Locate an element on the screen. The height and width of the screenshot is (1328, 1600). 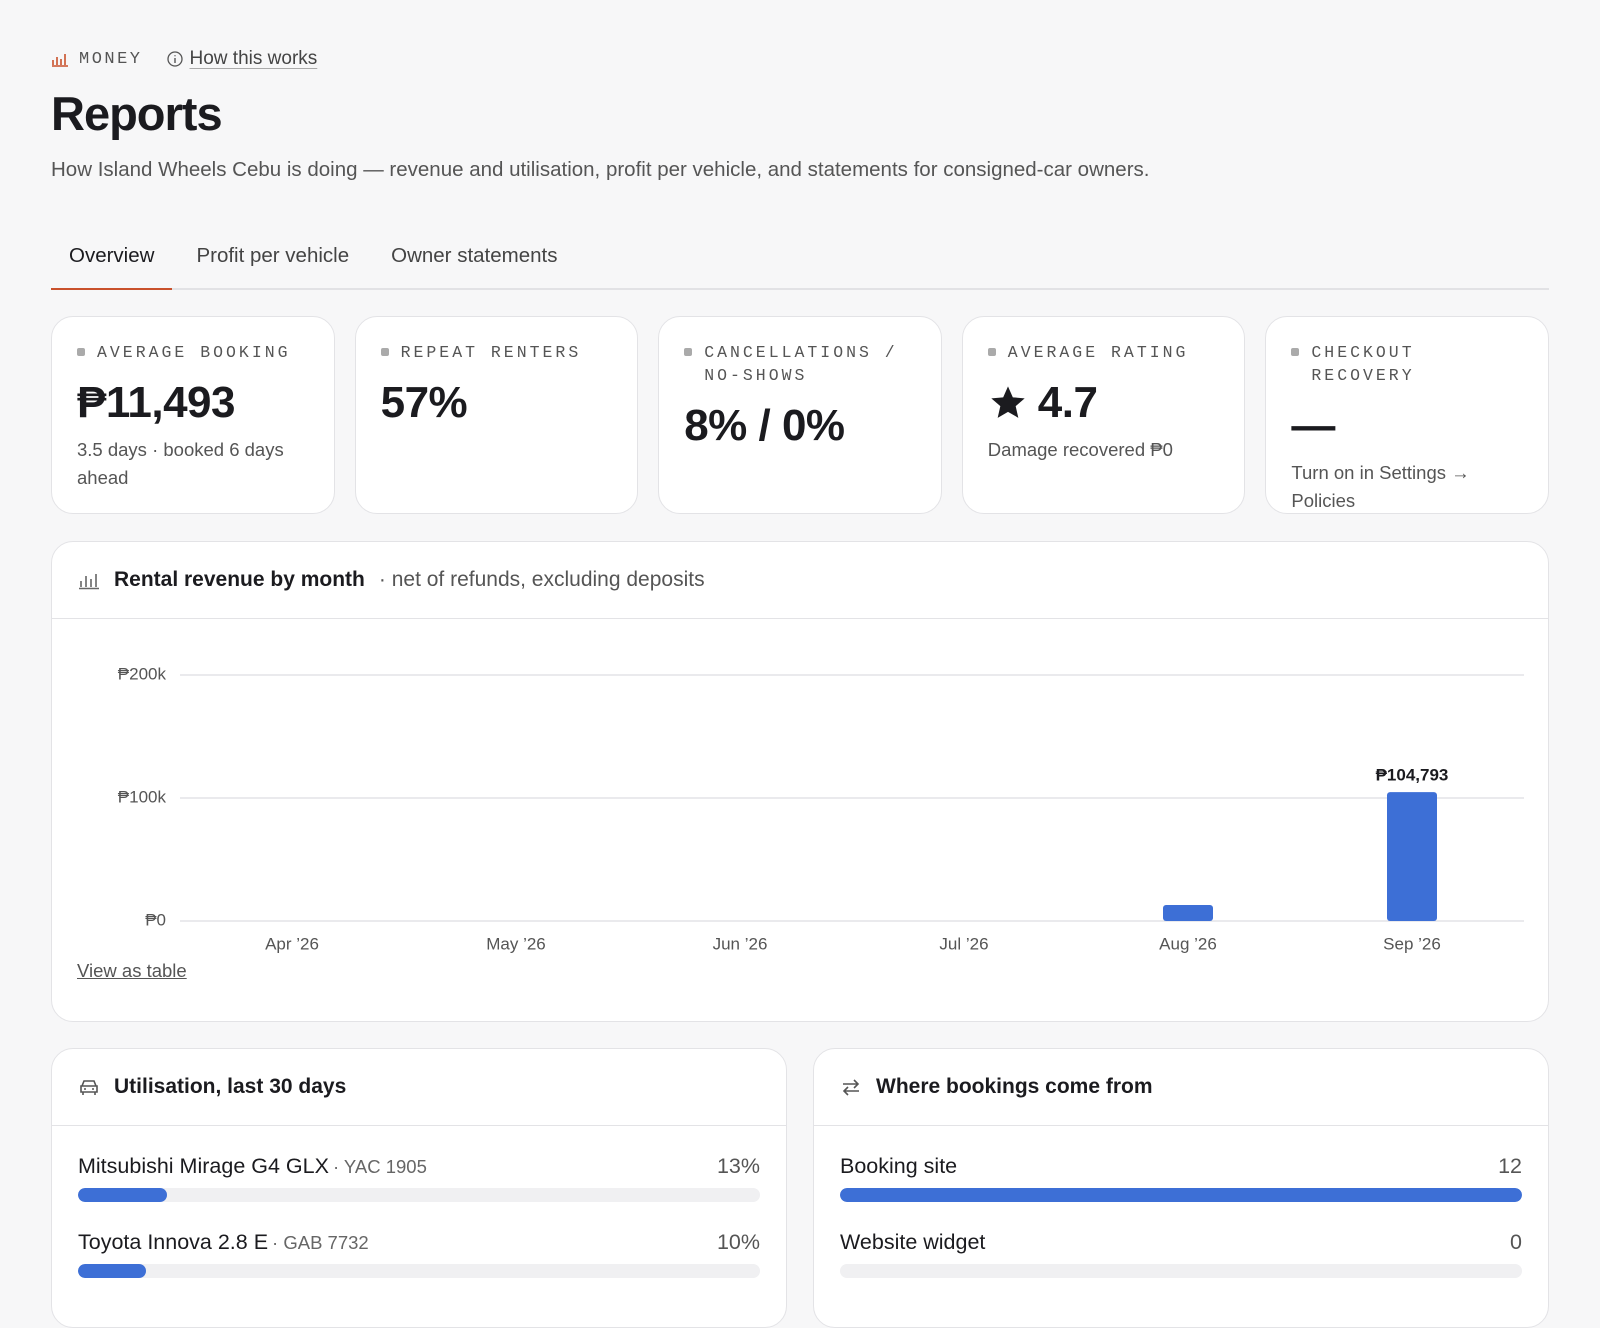
vehicle-plate: · YAC 1905 is located at coordinates (379, 1166).